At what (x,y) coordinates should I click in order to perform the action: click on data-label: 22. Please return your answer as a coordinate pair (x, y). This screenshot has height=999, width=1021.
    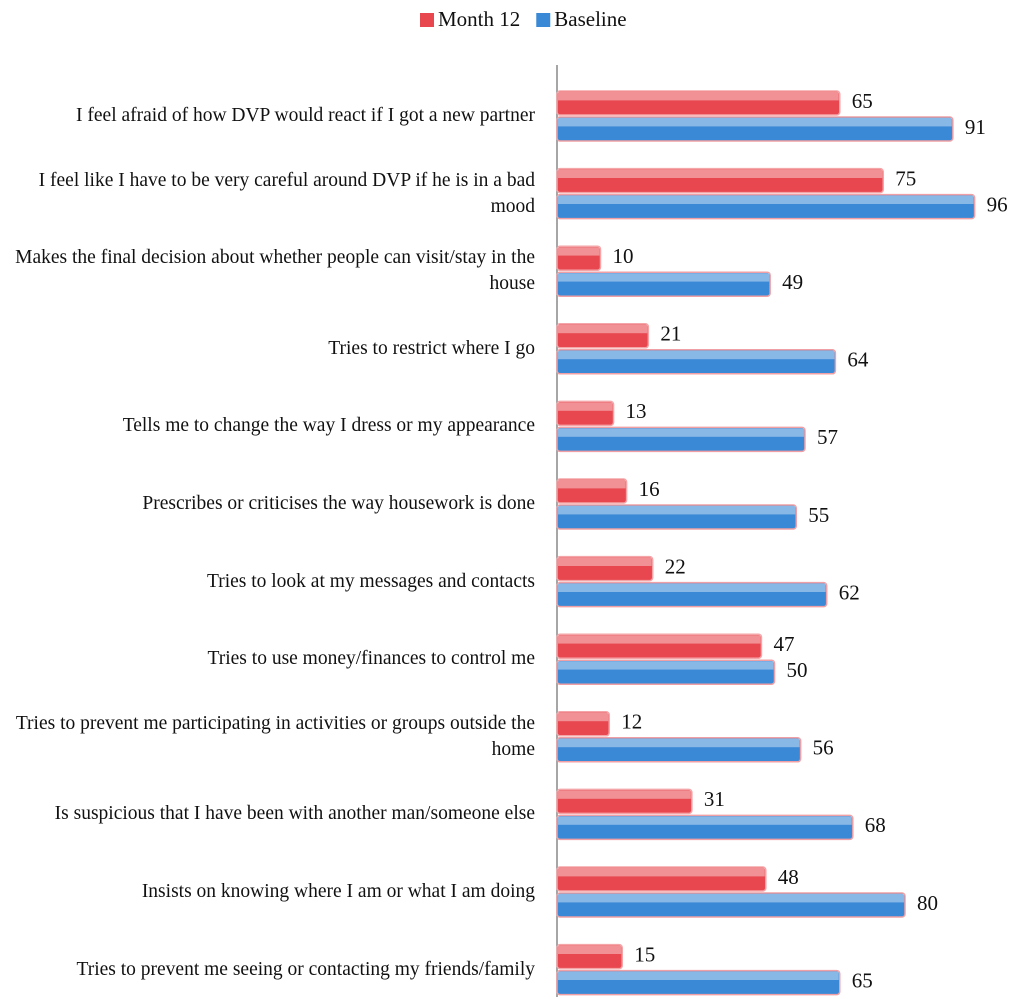
    Looking at the image, I should click on (675, 566).